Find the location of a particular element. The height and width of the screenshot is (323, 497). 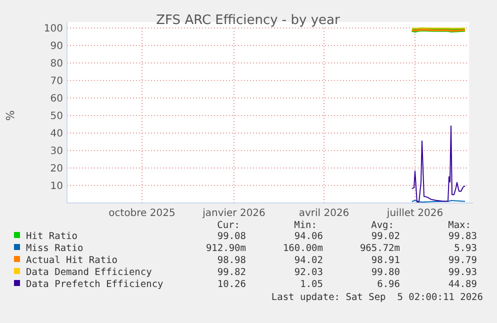

text: 98.91 is located at coordinates (385, 260).